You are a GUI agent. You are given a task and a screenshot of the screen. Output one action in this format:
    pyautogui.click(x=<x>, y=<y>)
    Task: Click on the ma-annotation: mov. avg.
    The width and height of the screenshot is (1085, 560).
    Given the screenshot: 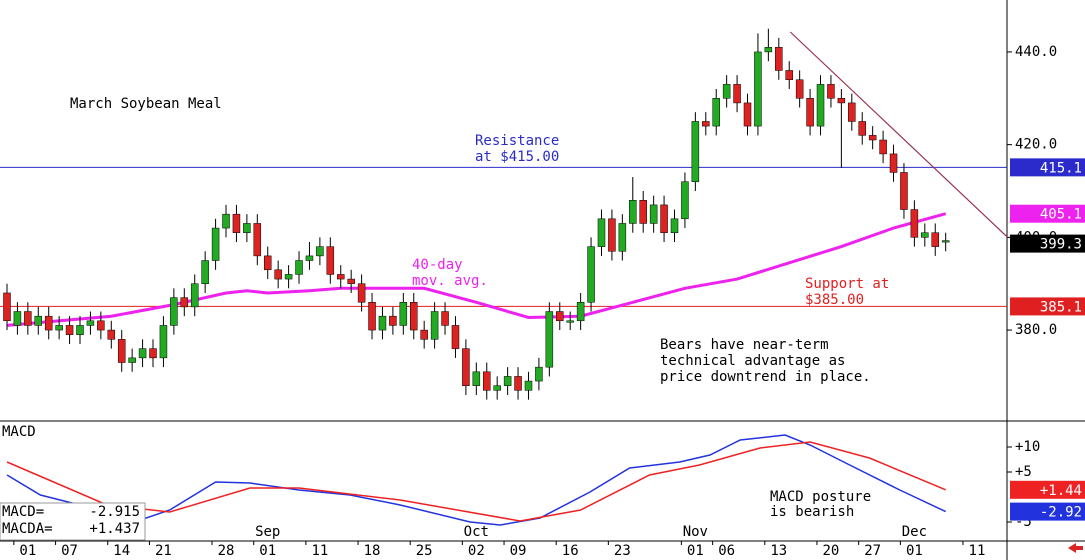 What is the action you would take?
    pyautogui.click(x=450, y=281)
    